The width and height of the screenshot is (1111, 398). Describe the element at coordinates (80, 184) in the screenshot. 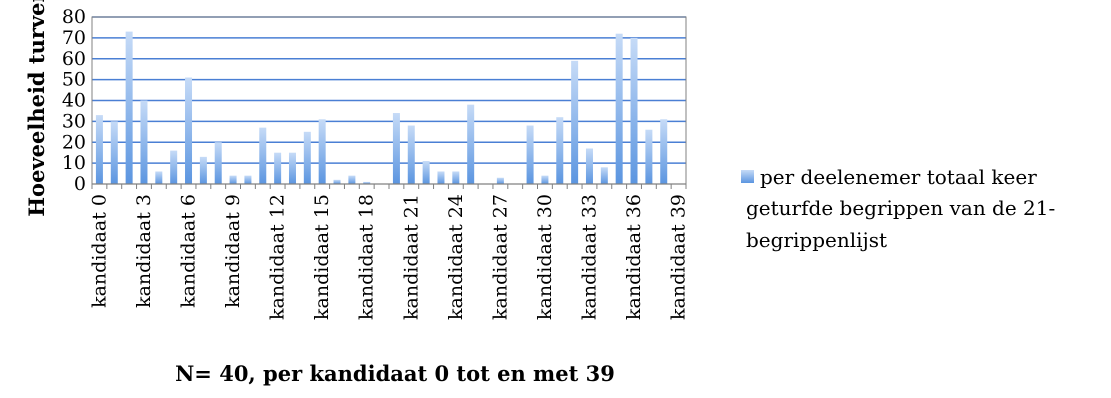

I see `y-tick-label: 0` at that location.